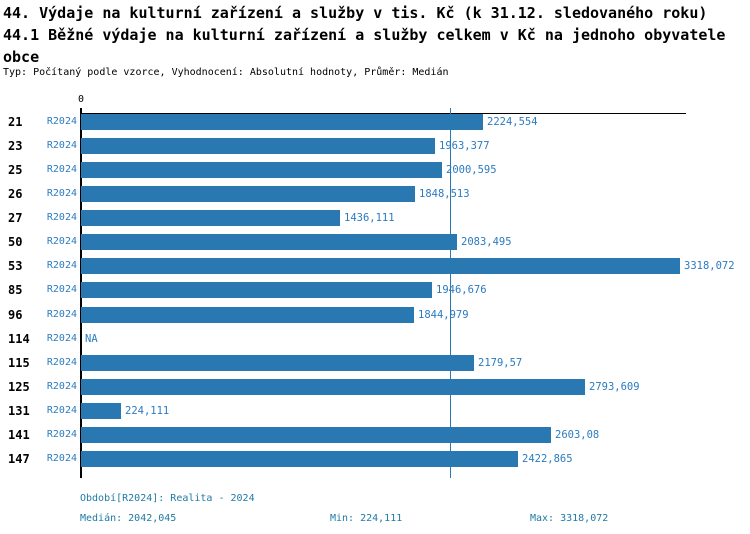  What do you see at coordinates (461, 290) in the screenshot?
I see `bar-value-label: 1946,676` at bounding box center [461, 290].